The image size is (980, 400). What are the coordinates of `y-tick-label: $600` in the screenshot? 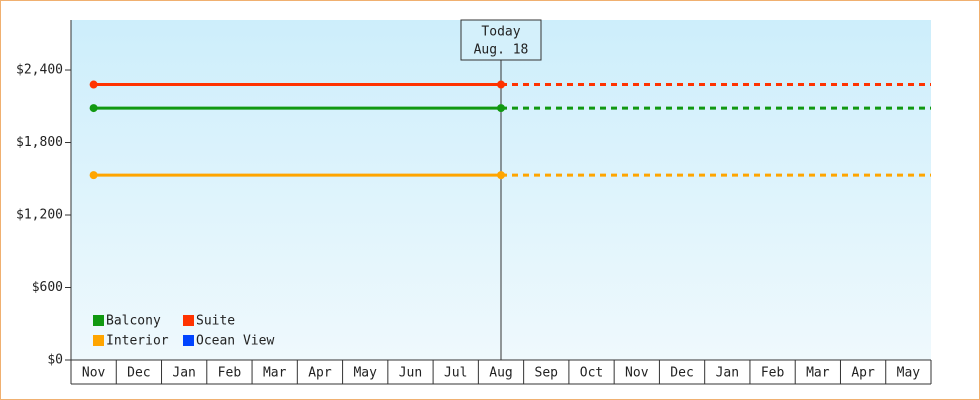 It's located at (47, 287).